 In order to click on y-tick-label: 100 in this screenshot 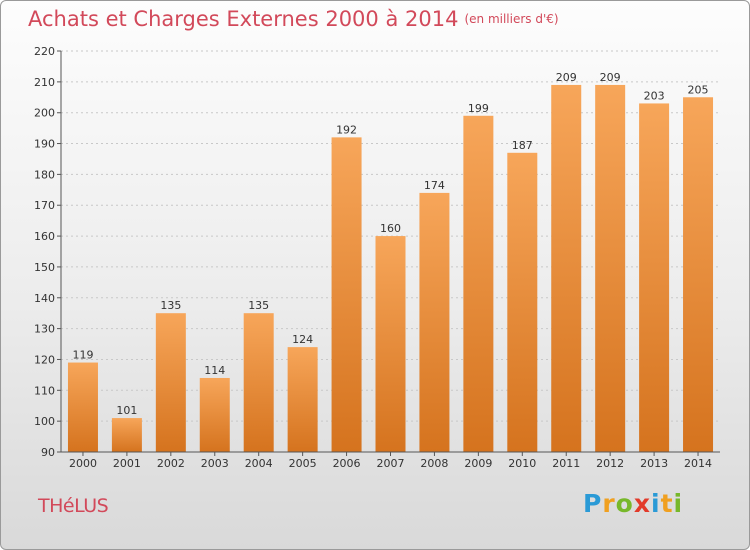, I will do `click(44, 421)`.